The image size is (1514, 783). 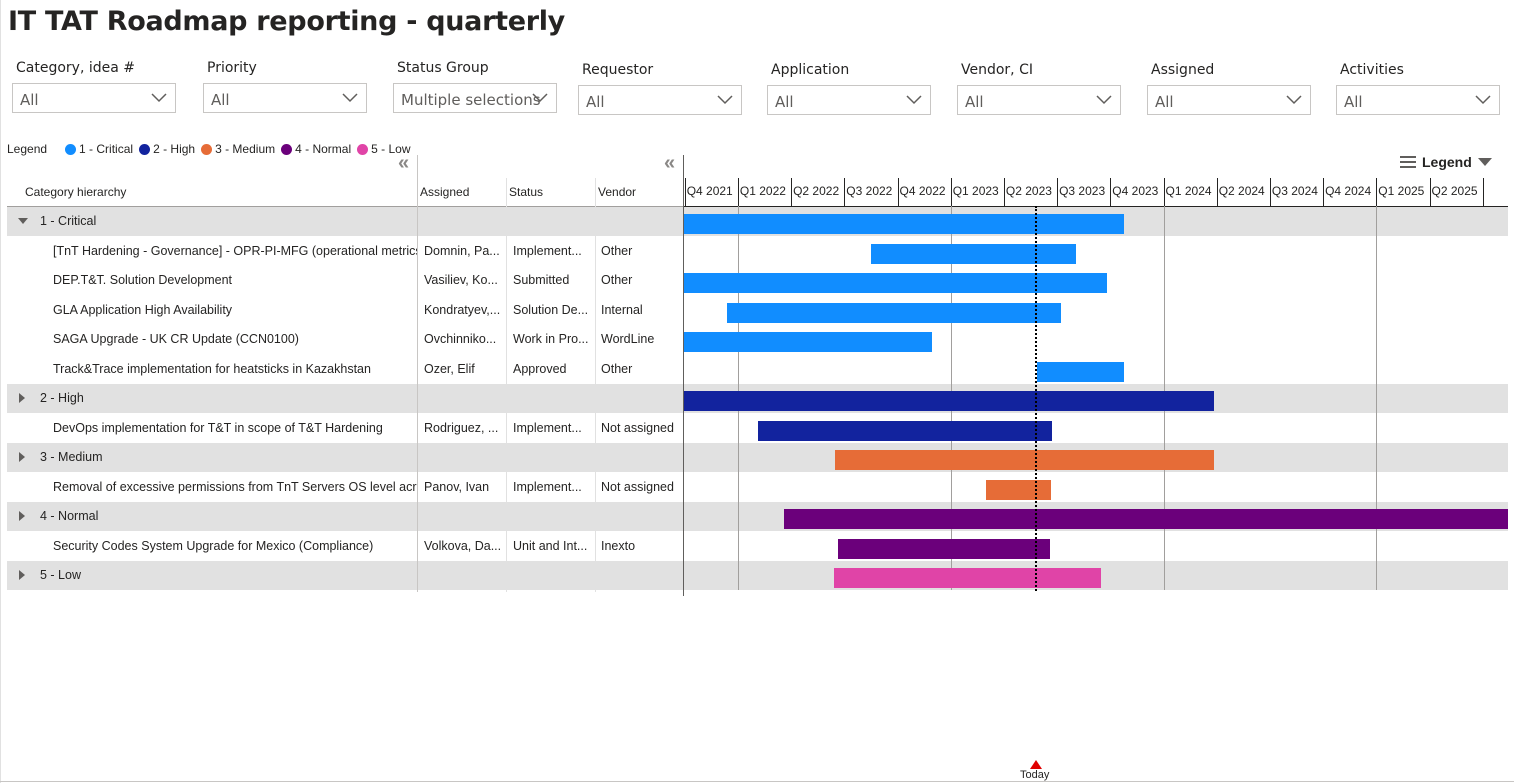 I want to click on chart-splitter, so click(x=683, y=375).